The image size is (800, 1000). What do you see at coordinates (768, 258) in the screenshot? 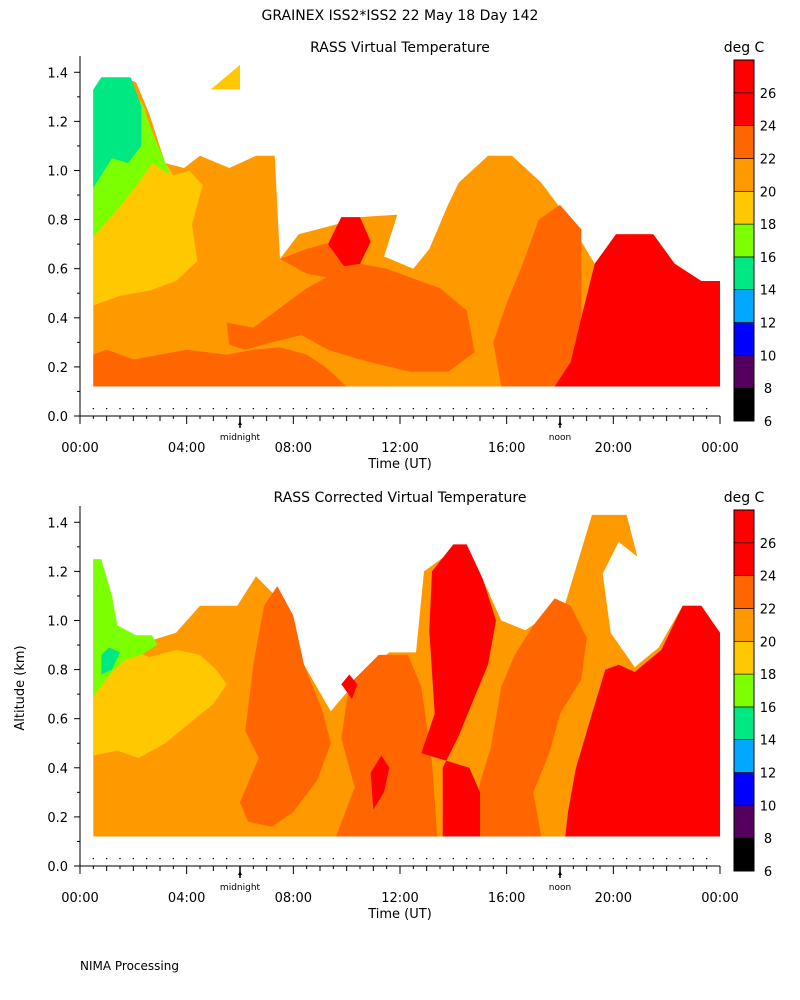
I see `colorbar-tick-label: 16` at bounding box center [768, 258].